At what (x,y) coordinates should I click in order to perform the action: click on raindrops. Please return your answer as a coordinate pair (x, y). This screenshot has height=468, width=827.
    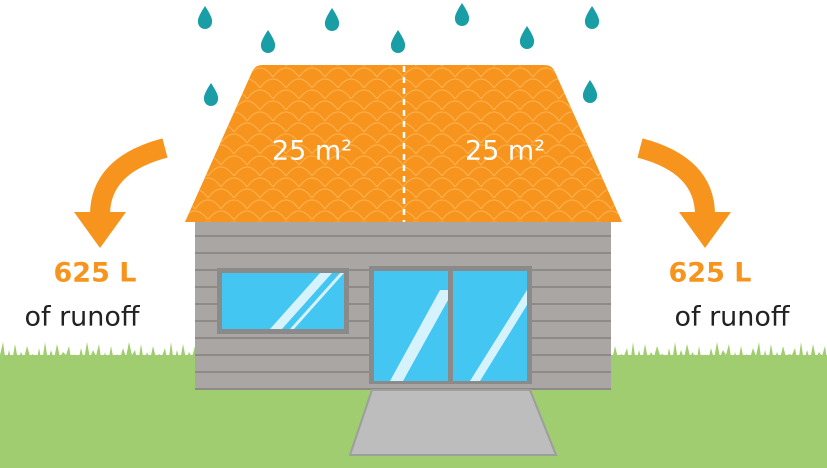
    Looking at the image, I should click on (398, 54).